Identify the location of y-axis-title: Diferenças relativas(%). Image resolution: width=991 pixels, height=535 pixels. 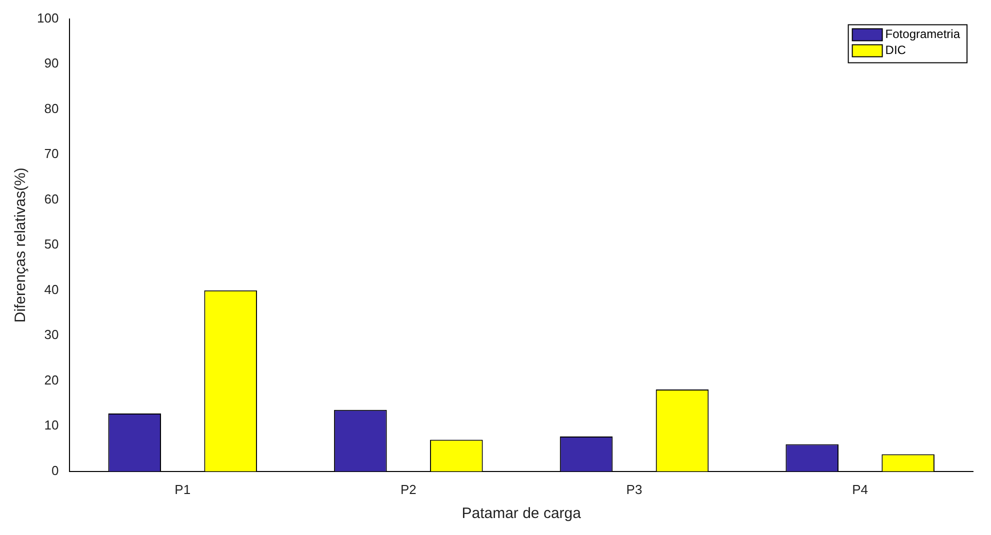
(21, 245).